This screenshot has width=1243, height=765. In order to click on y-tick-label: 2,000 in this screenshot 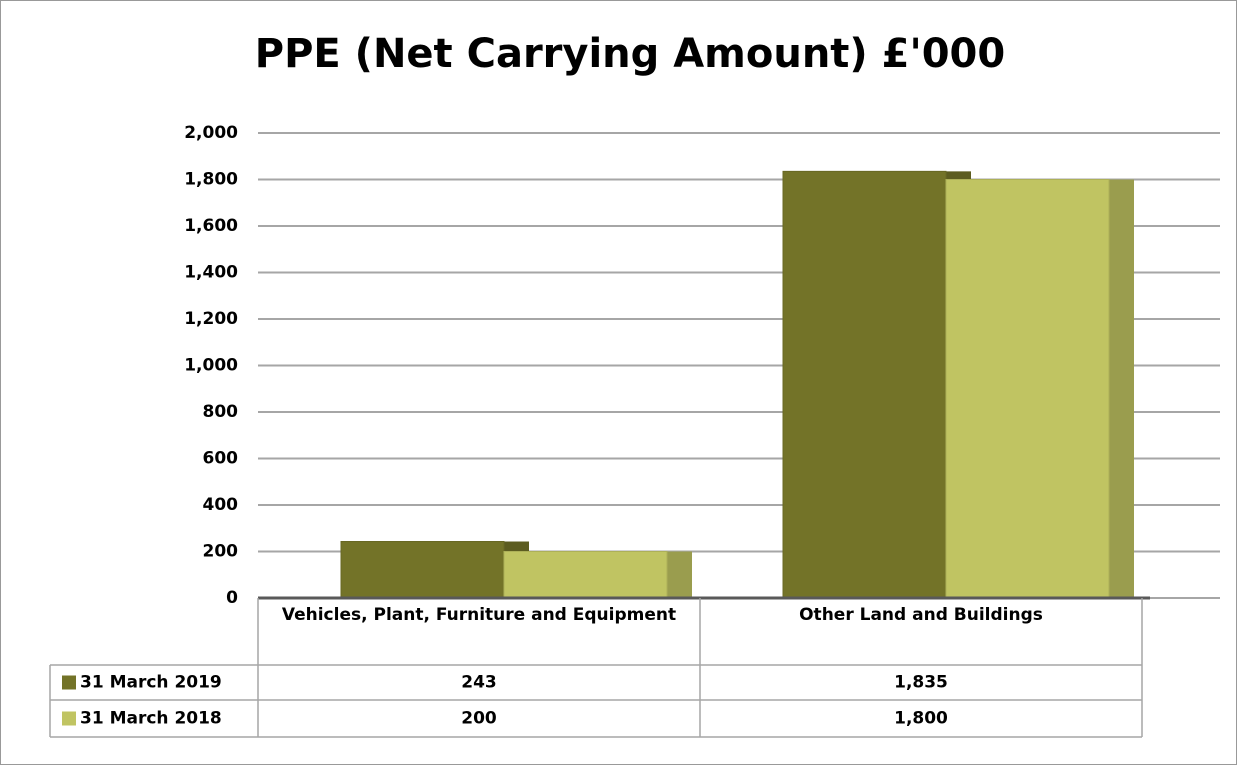, I will do `click(211, 133)`.